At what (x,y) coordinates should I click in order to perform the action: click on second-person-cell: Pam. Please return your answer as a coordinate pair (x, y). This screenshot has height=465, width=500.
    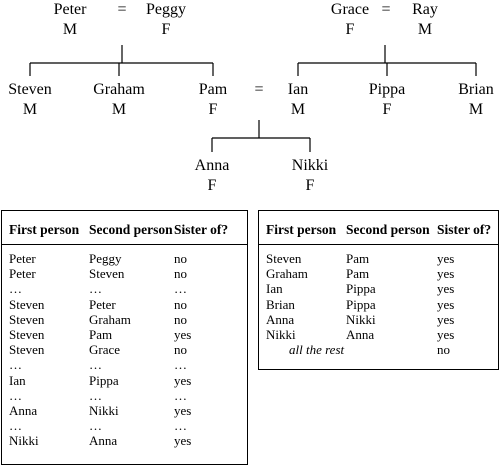
    Looking at the image, I should click on (101, 334).